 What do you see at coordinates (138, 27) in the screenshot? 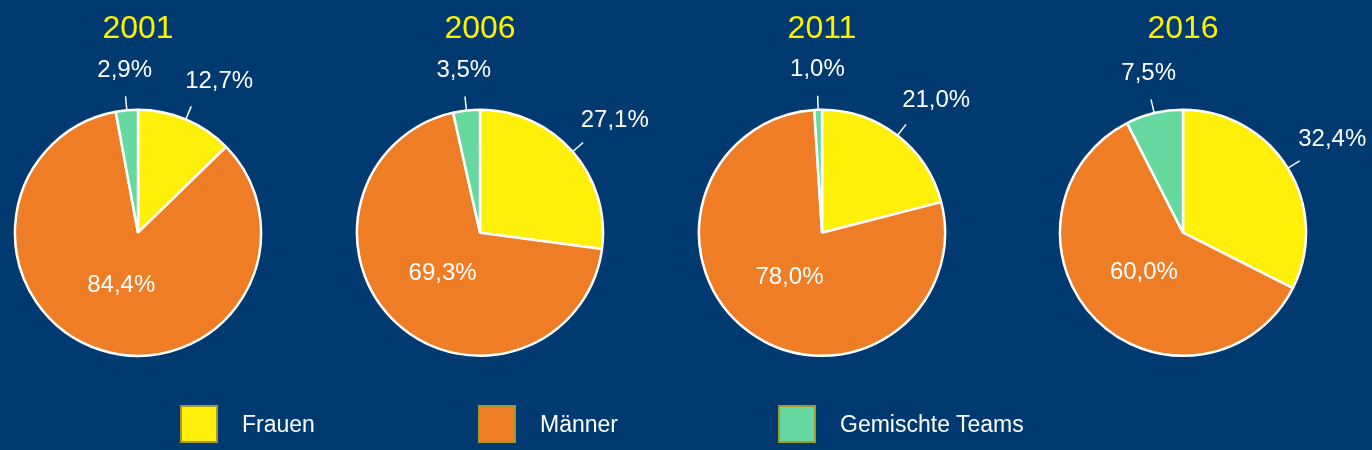
I see `chart-title: 2001` at bounding box center [138, 27].